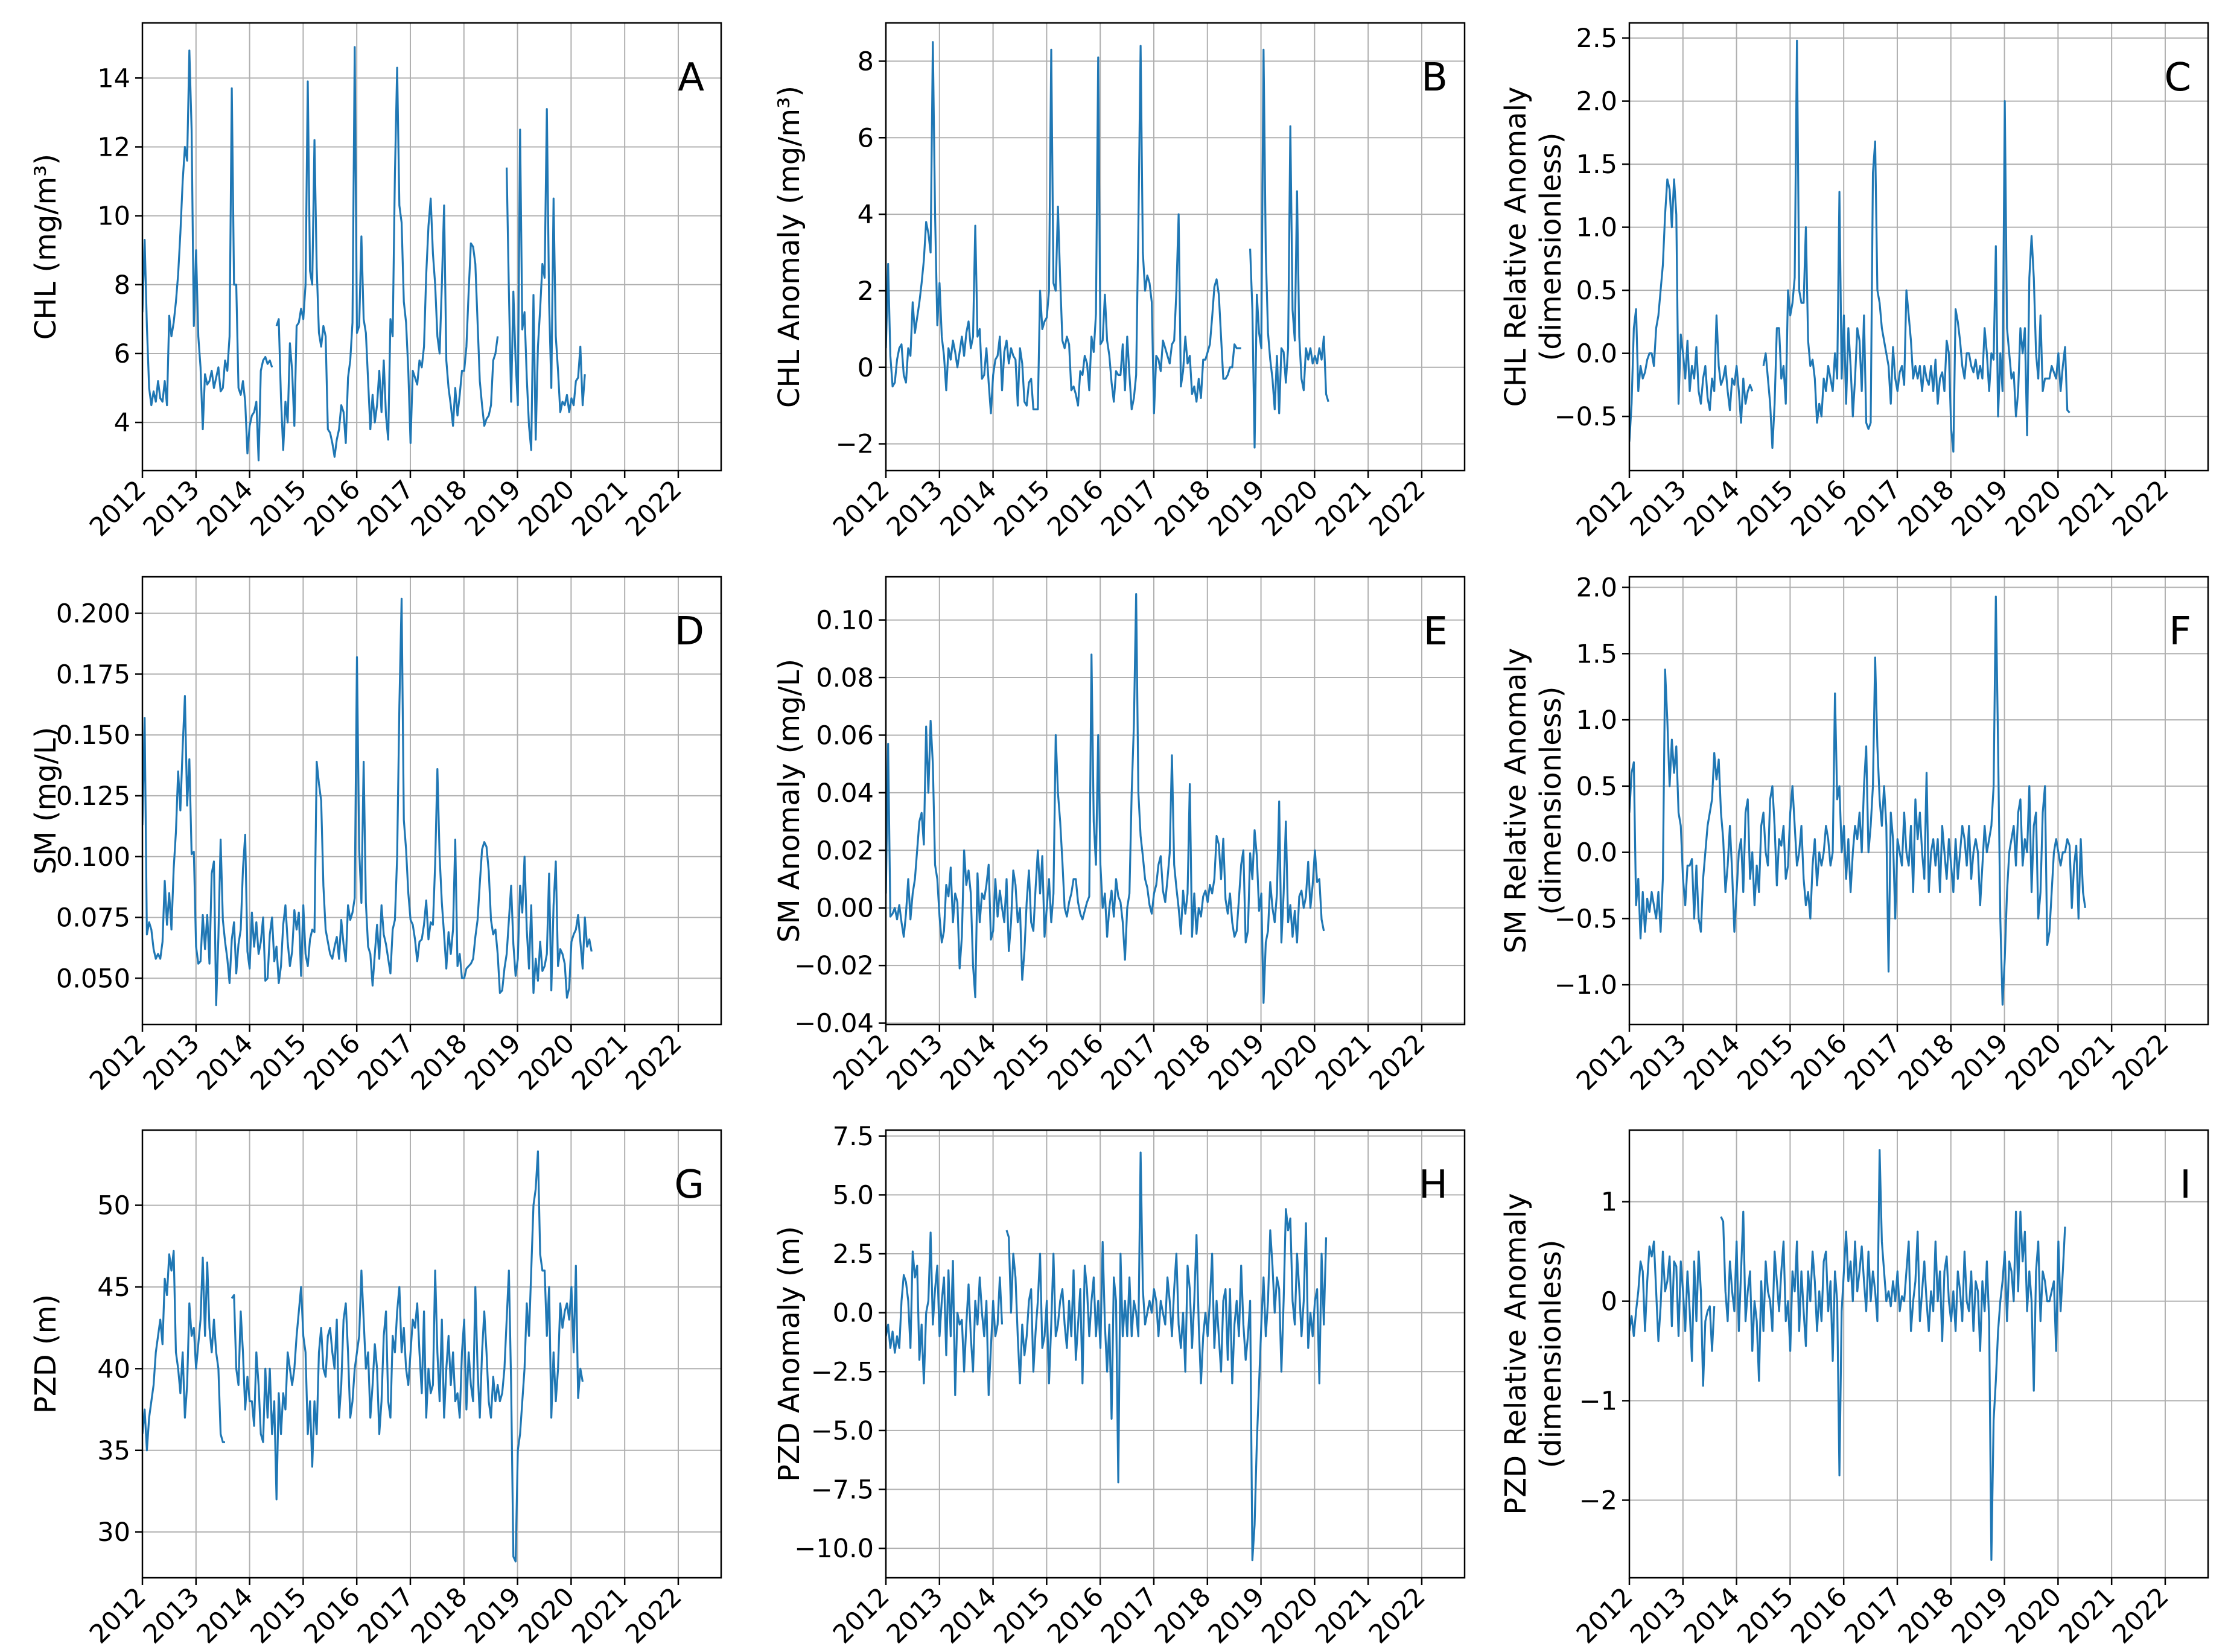 The height and width of the screenshot is (1652, 2228). Describe the element at coordinates (332, 1062) in the screenshot. I see `panel-d-xtick-label-2016: 2016` at that location.